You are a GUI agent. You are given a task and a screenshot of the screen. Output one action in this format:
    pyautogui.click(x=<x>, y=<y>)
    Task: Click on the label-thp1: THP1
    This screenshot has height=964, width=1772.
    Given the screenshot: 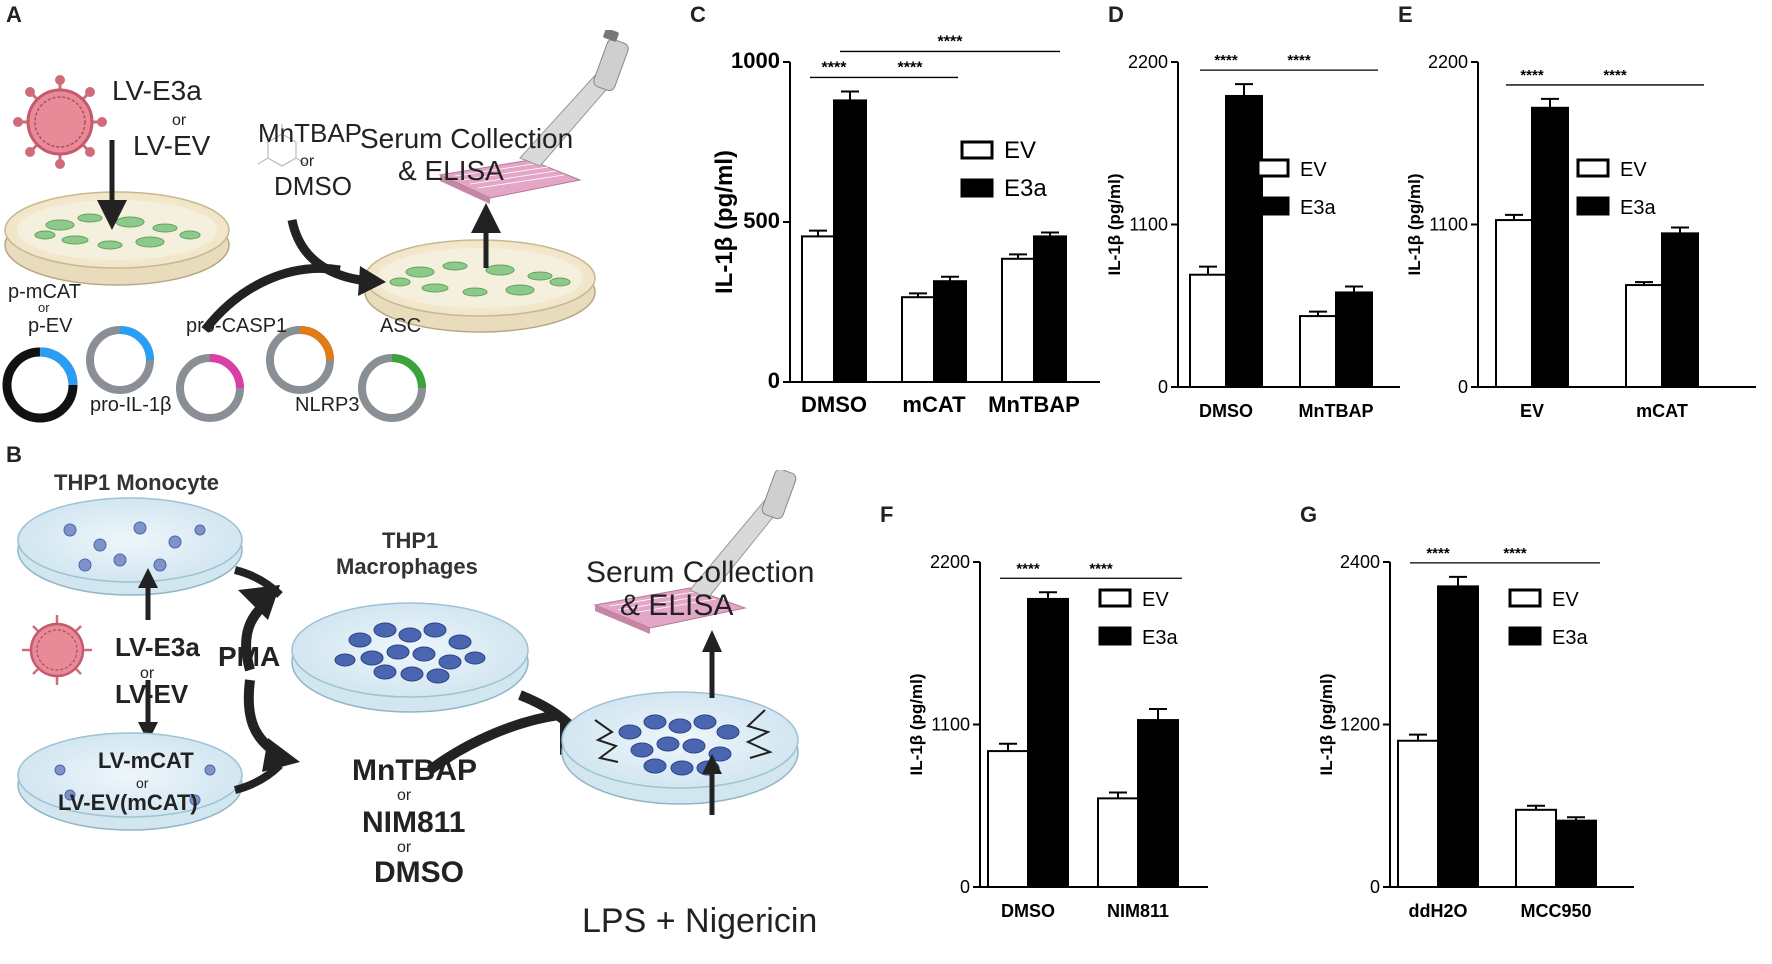 What is the action you would take?
    pyautogui.click(x=410, y=540)
    